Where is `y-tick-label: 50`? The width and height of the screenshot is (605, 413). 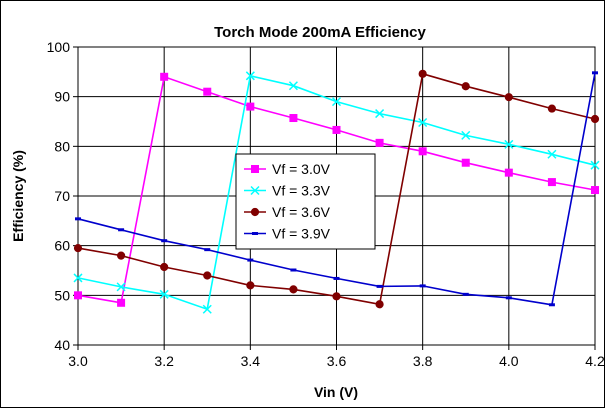 y-tick-label: 50 is located at coordinates (62, 295).